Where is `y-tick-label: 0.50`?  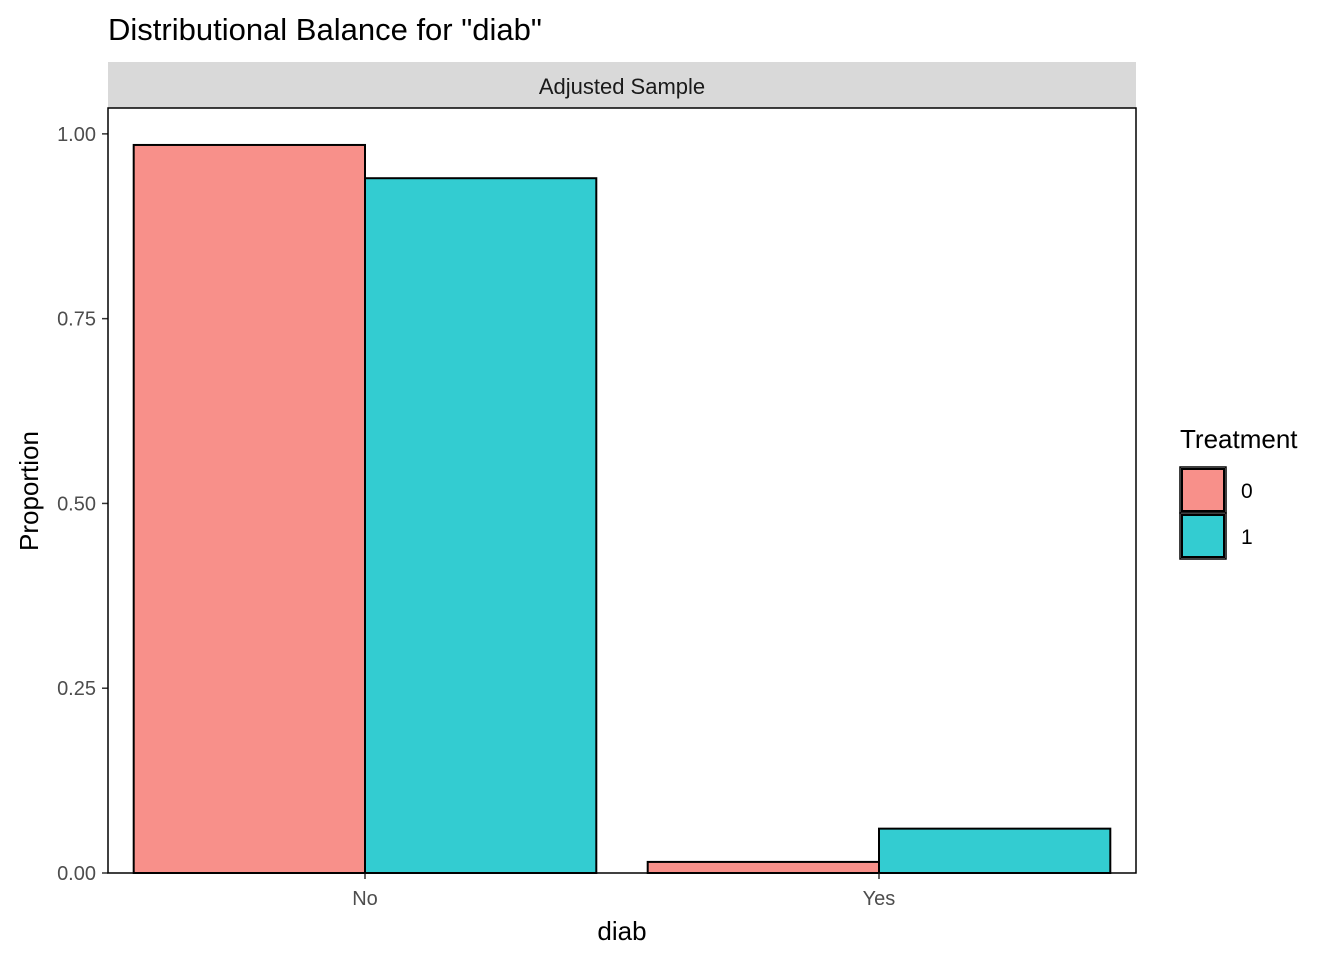 y-tick-label: 0.50 is located at coordinates (76, 504).